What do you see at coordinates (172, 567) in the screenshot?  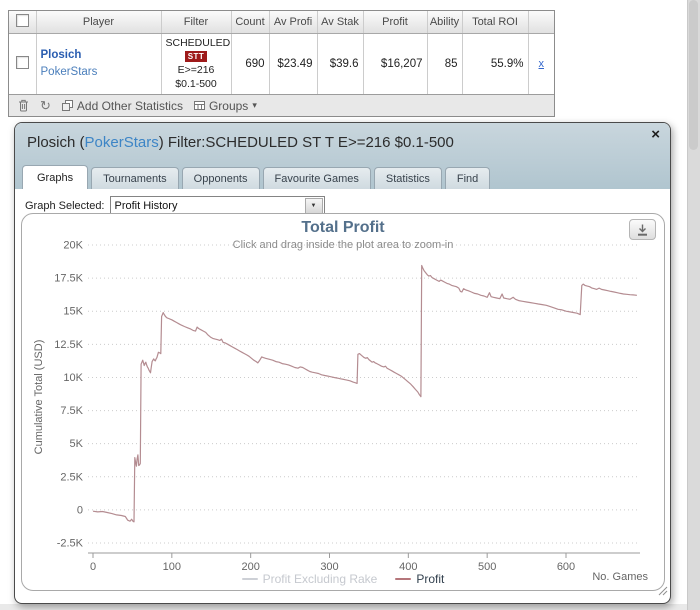 I see `x-tick-label: 100` at bounding box center [172, 567].